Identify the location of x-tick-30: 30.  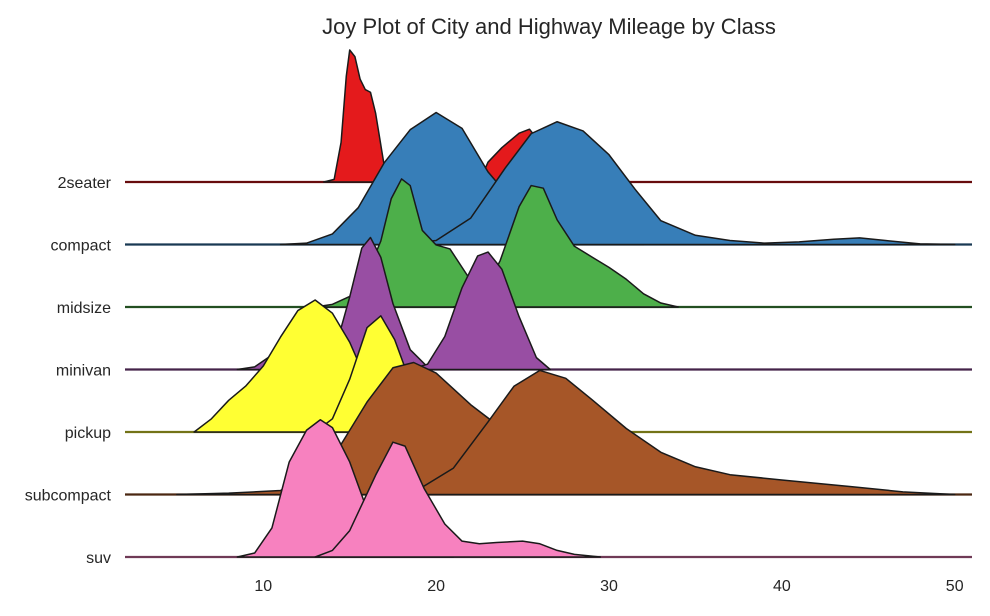
(609, 586).